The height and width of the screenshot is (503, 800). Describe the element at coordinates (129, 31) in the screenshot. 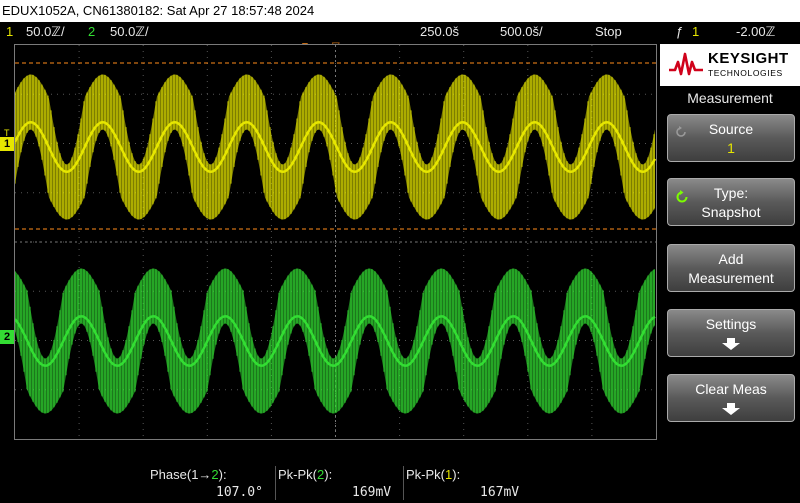

I see `ch2-scale: 50.0ℤ/` at that location.